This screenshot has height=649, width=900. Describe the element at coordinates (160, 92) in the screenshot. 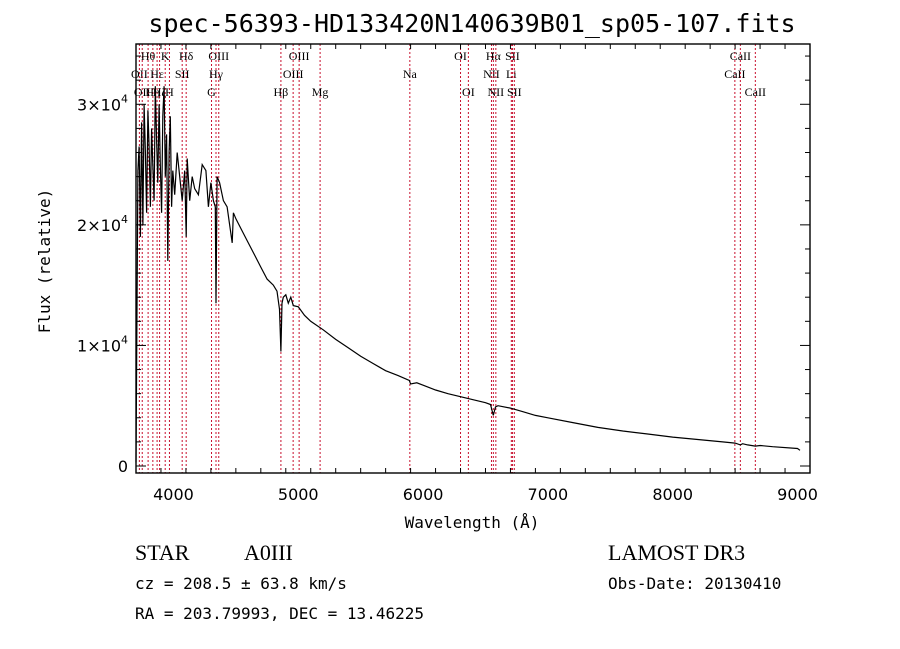

I see `line-label-5: Hζ` at that location.